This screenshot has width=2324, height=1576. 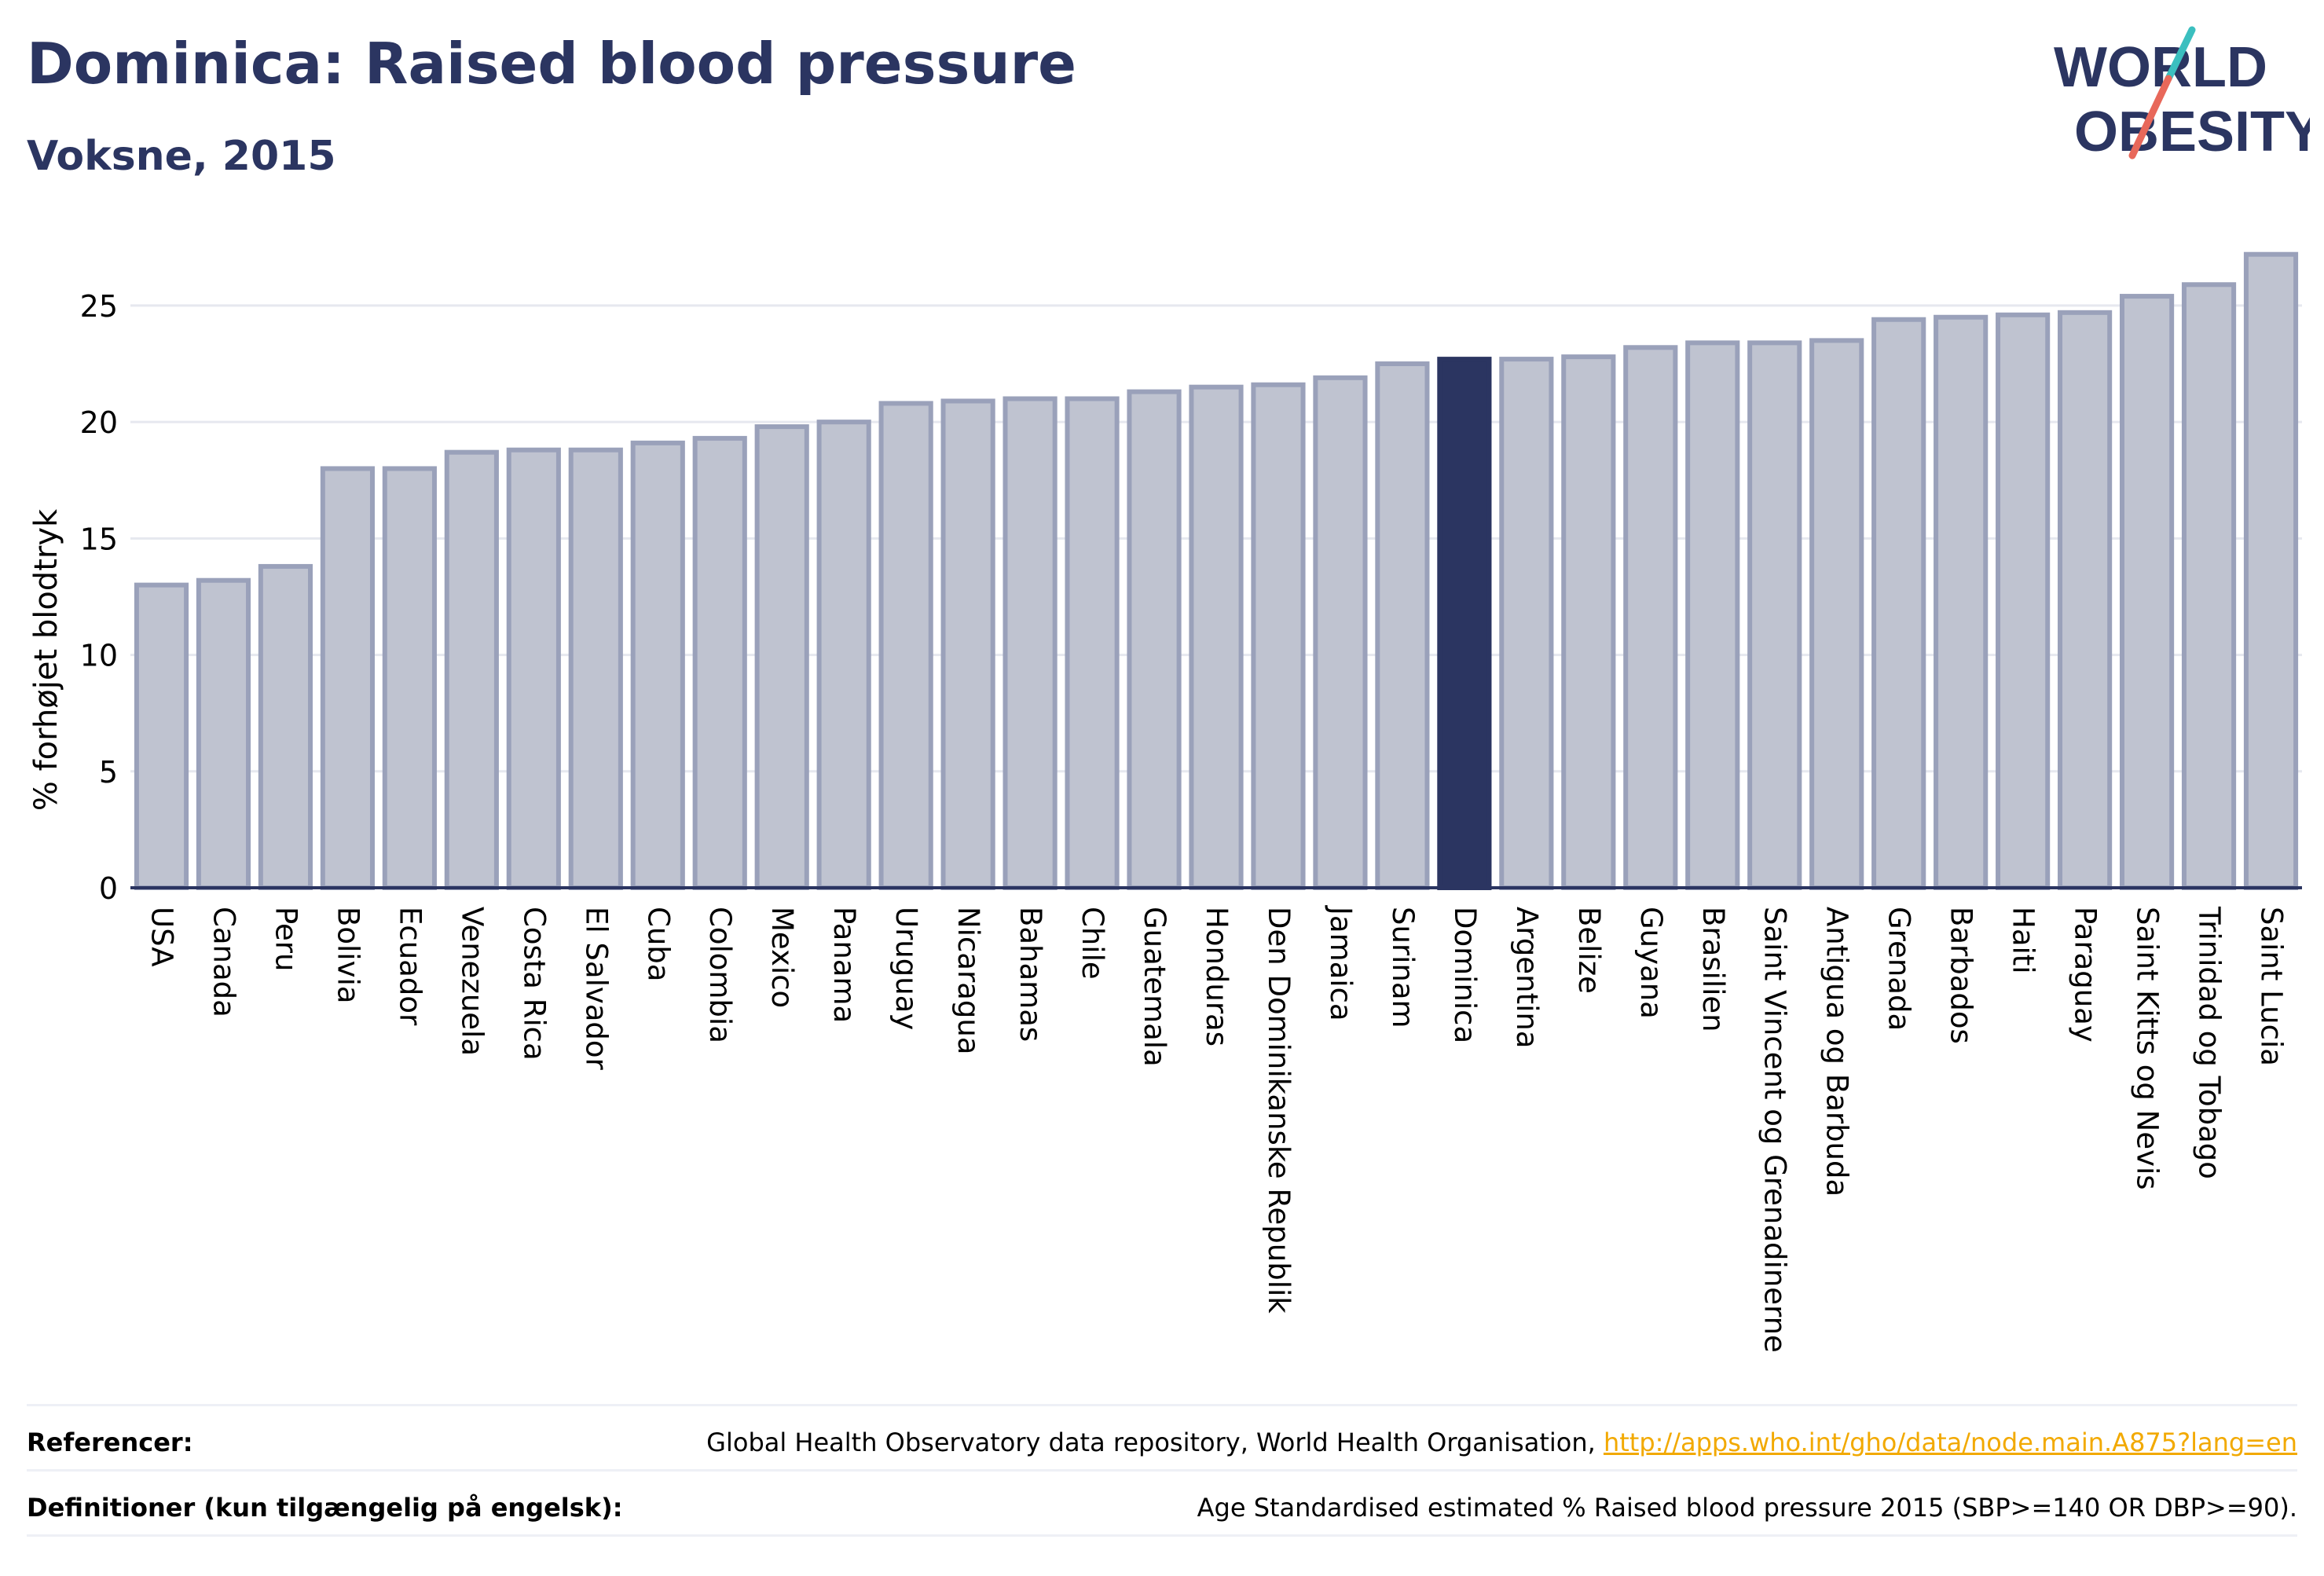 What do you see at coordinates (1527, 977) in the screenshot?
I see `x-tick-label: Argentina` at bounding box center [1527, 977].